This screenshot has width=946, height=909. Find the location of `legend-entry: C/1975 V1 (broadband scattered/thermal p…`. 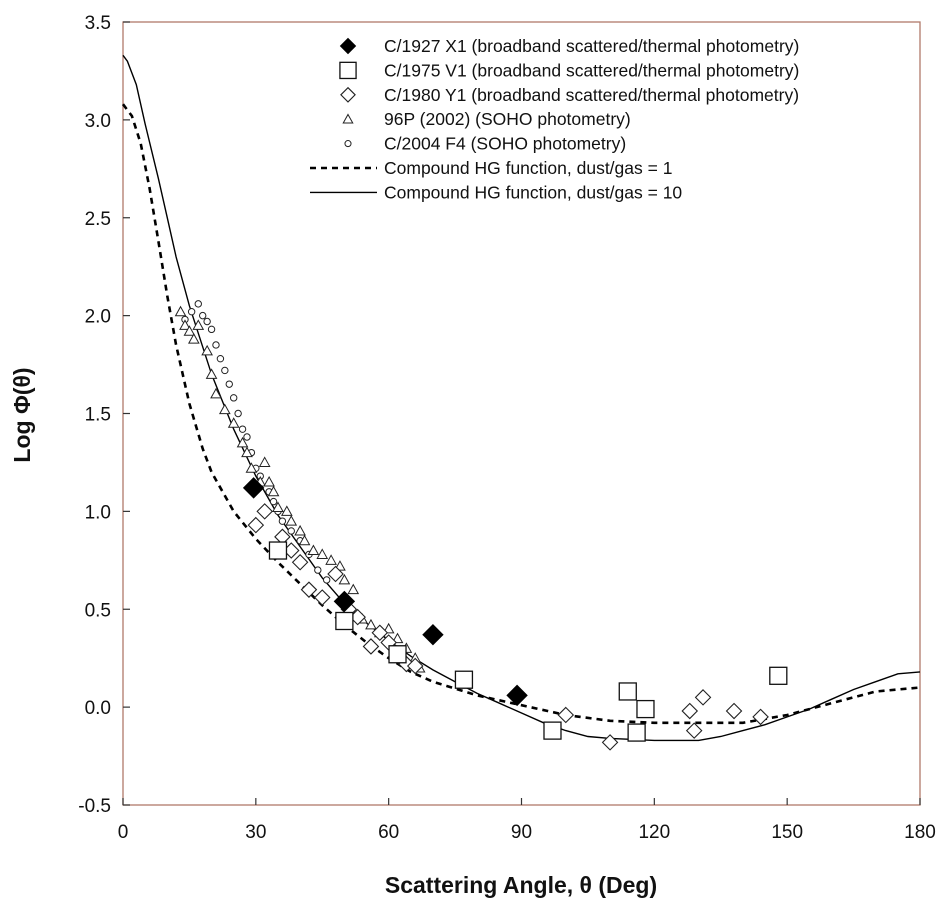

legend-entry: C/1975 V1 (broadband scattered/thermal p… is located at coordinates (569, 70).